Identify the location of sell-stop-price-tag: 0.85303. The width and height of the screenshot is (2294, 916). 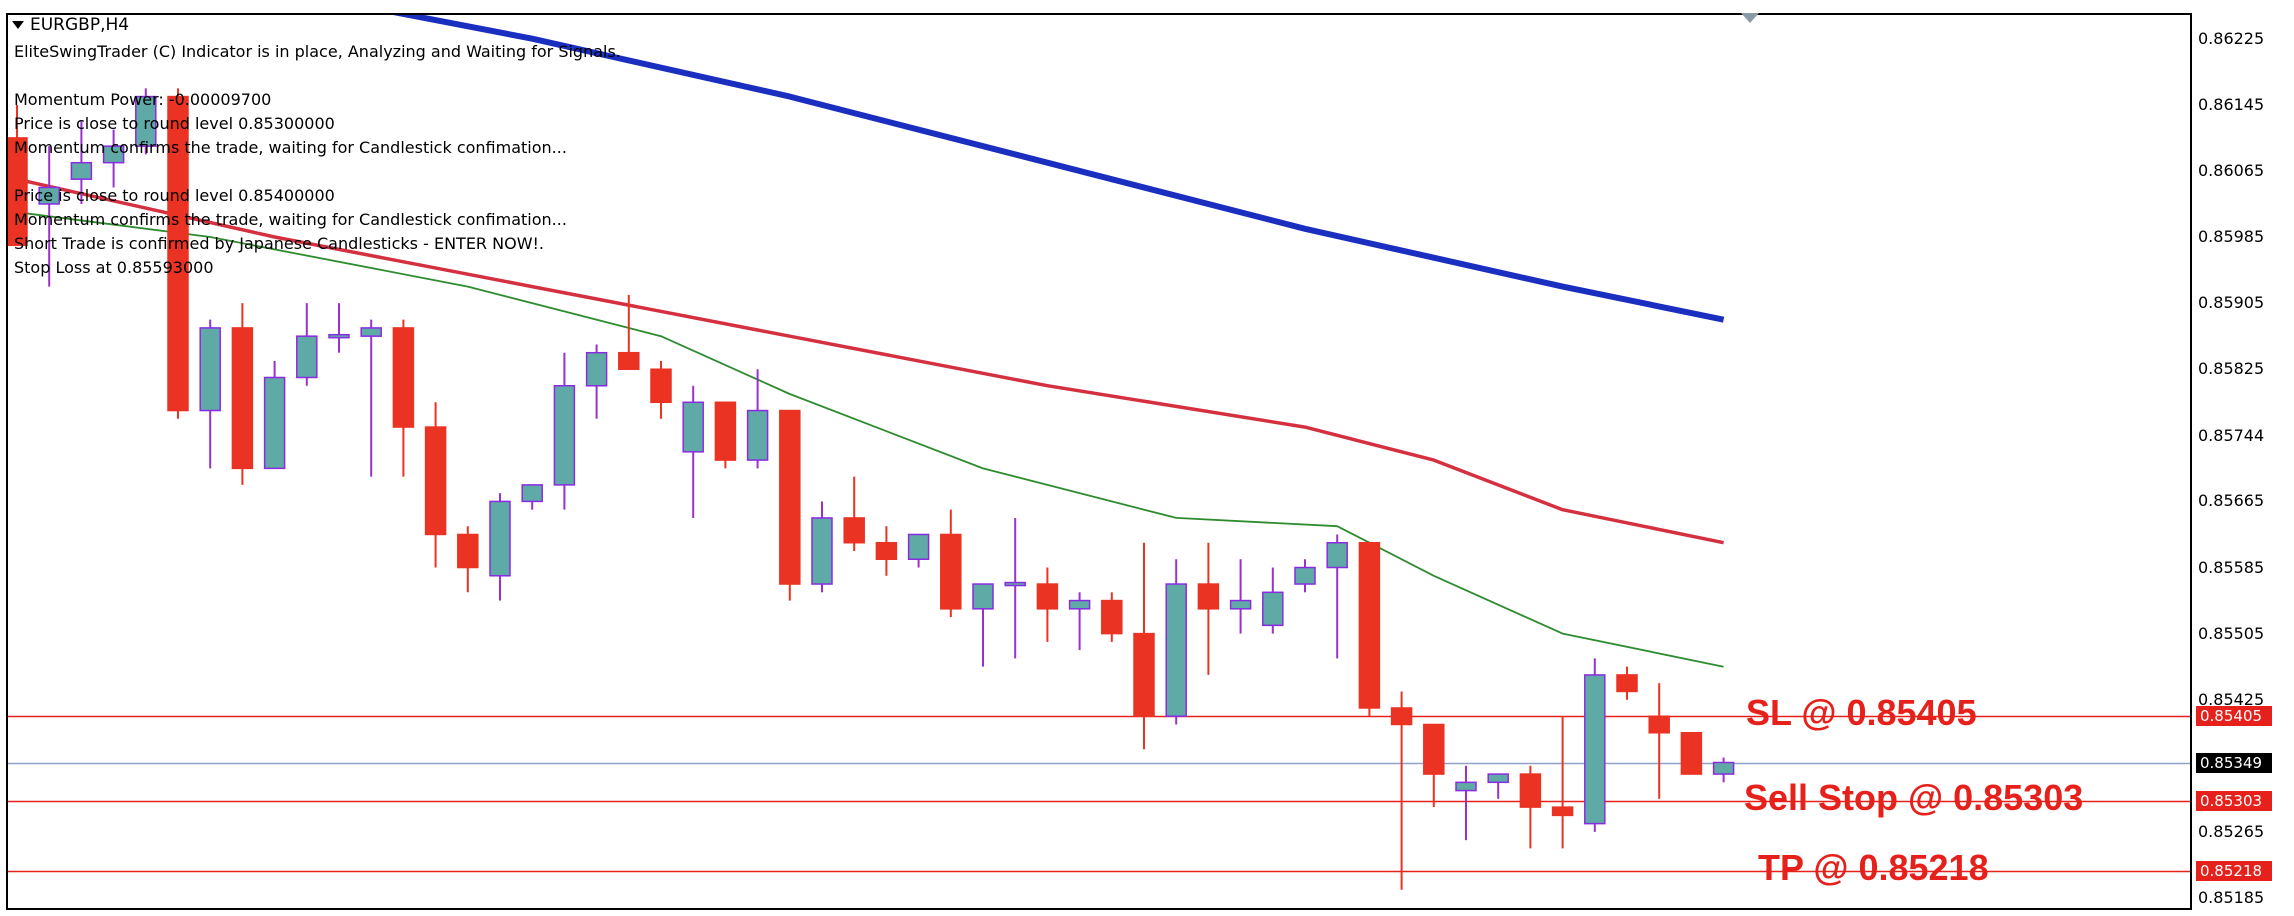
(2234, 800).